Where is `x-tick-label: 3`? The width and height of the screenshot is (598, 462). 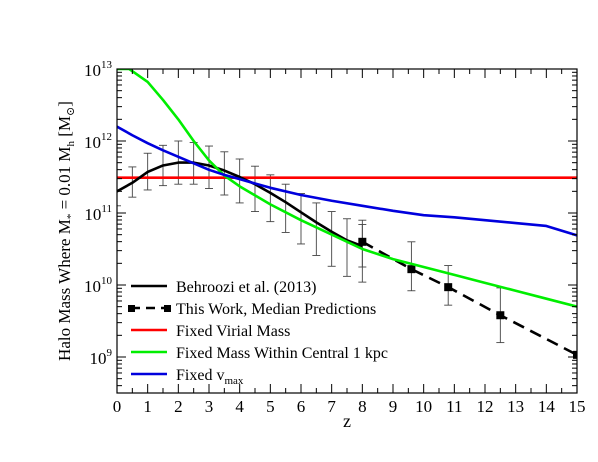
x-tick-label: 3 is located at coordinates (209, 406).